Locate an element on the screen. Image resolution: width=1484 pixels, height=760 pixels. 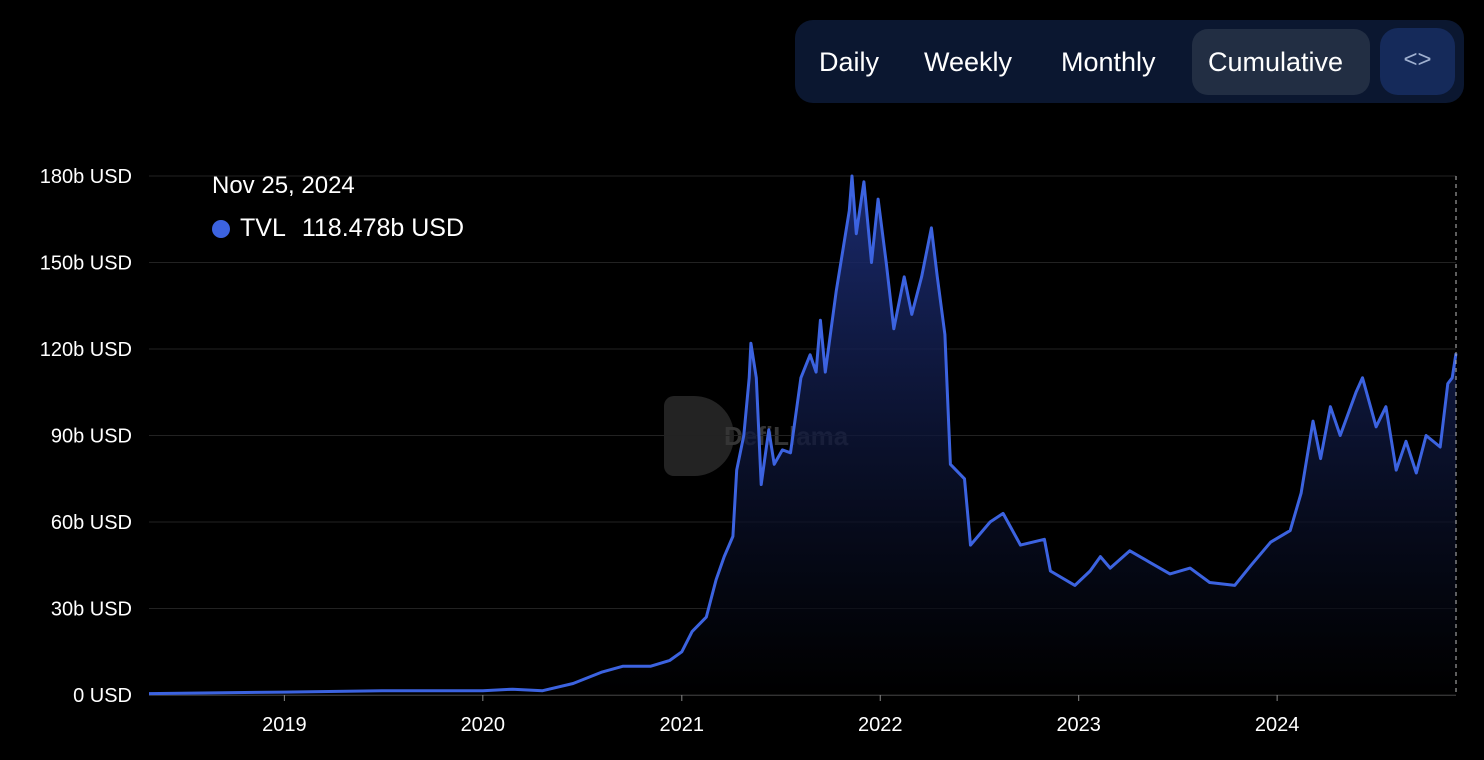
daily-button: Daily is located at coordinates (849, 62).